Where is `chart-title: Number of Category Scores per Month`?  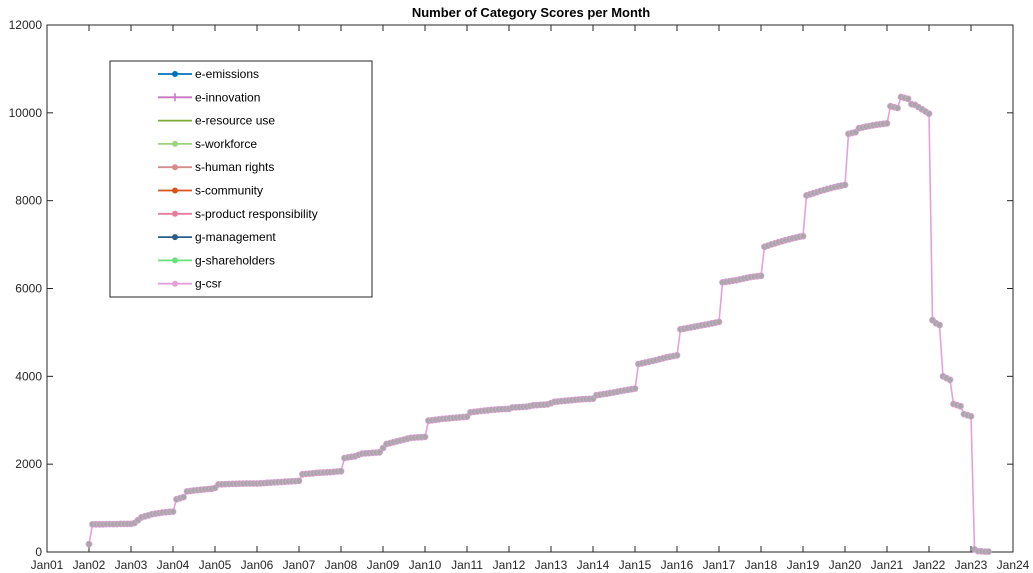 chart-title: Number of Category Scores per Month is located at coordinates (531, 12).